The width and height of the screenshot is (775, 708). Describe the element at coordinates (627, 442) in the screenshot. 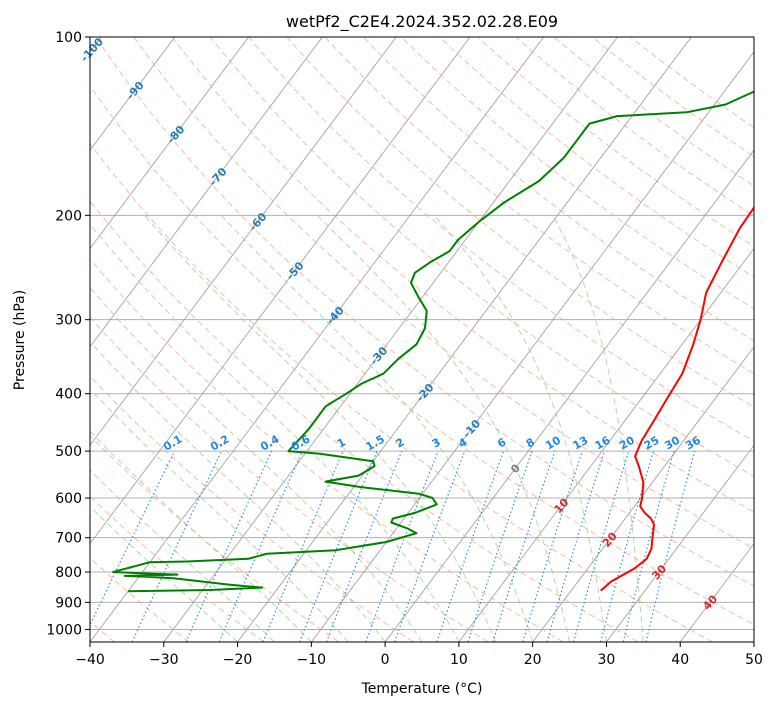

I see `mixing-ratio-label: 20` at that location.